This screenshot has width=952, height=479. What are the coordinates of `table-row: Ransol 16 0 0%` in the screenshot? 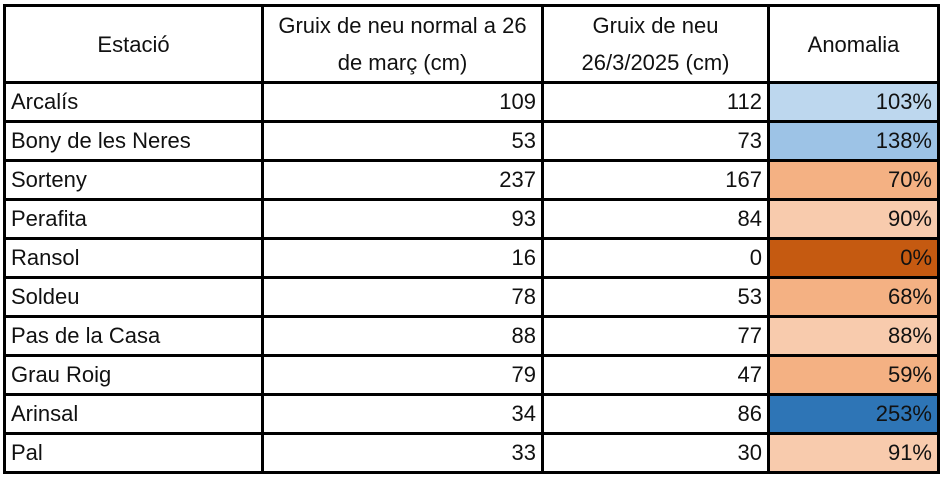 It's located at (471, 258).